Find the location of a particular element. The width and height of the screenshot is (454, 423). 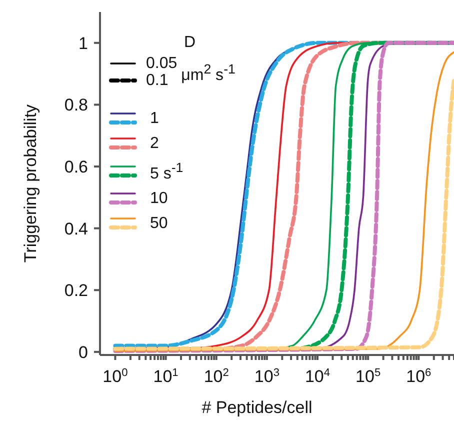

legend-label: 1 is located at coordinates (154, 118).